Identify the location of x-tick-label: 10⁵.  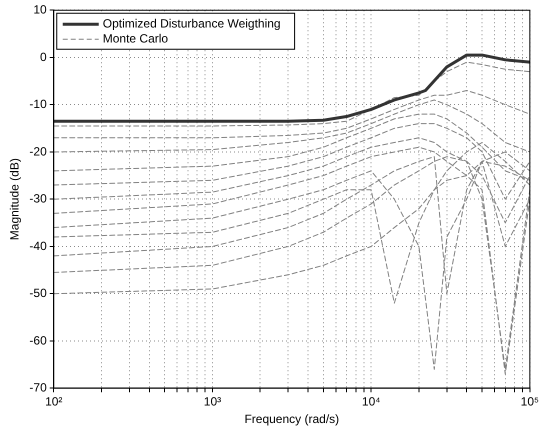
(530, 401).